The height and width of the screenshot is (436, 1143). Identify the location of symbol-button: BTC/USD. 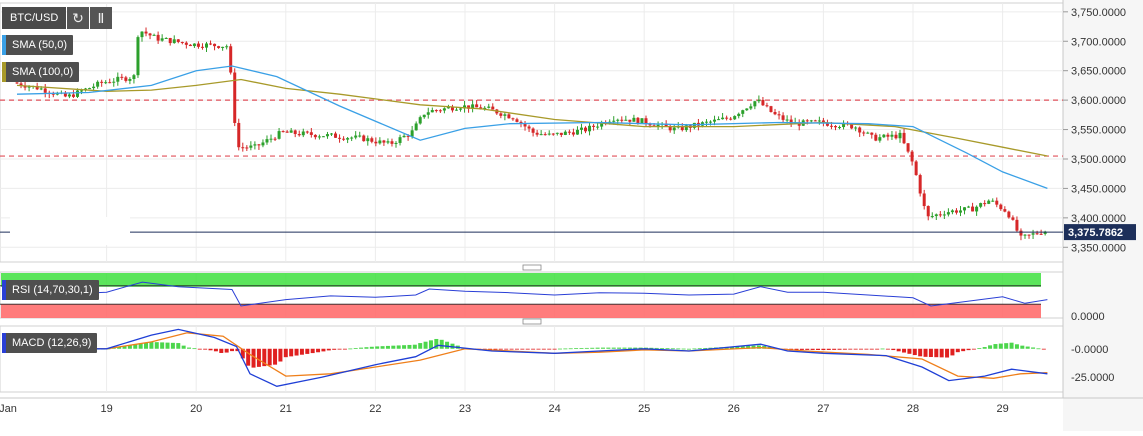
(34, 18).